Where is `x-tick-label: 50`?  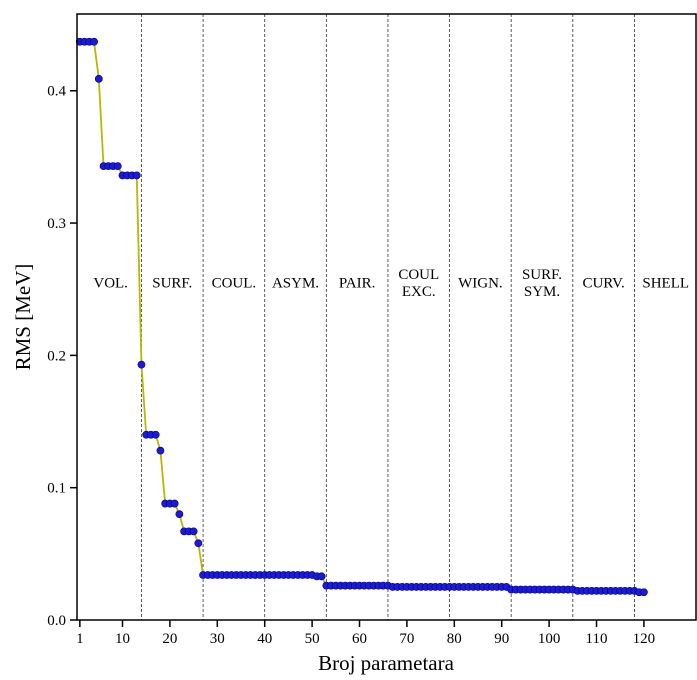 x-tick-label: 50 is located at coordinates (312, 639).